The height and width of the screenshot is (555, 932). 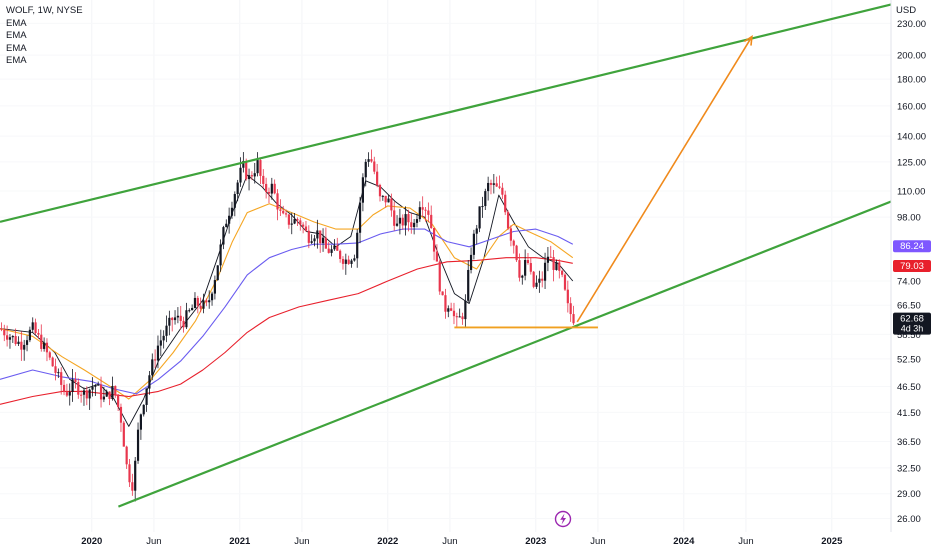 What do you see at coordinates (909, 442) in the screenshot?
I see `y-tick-label: 36.50` at bounding box center [909, 442].